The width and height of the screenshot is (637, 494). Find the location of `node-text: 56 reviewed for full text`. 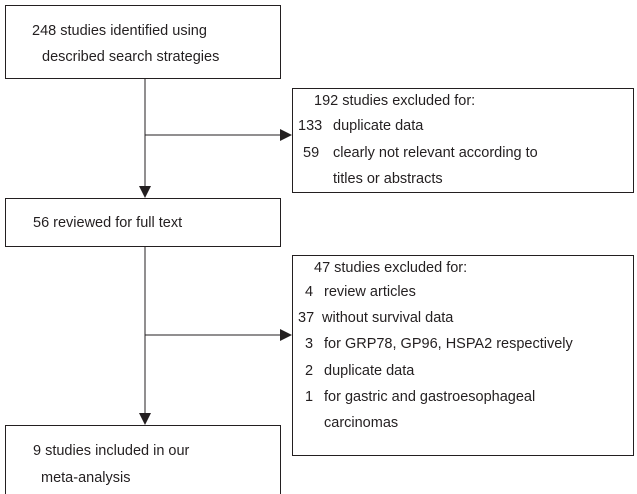

node-text: 56 reviewed for full text is located at coordinates (107, 223).